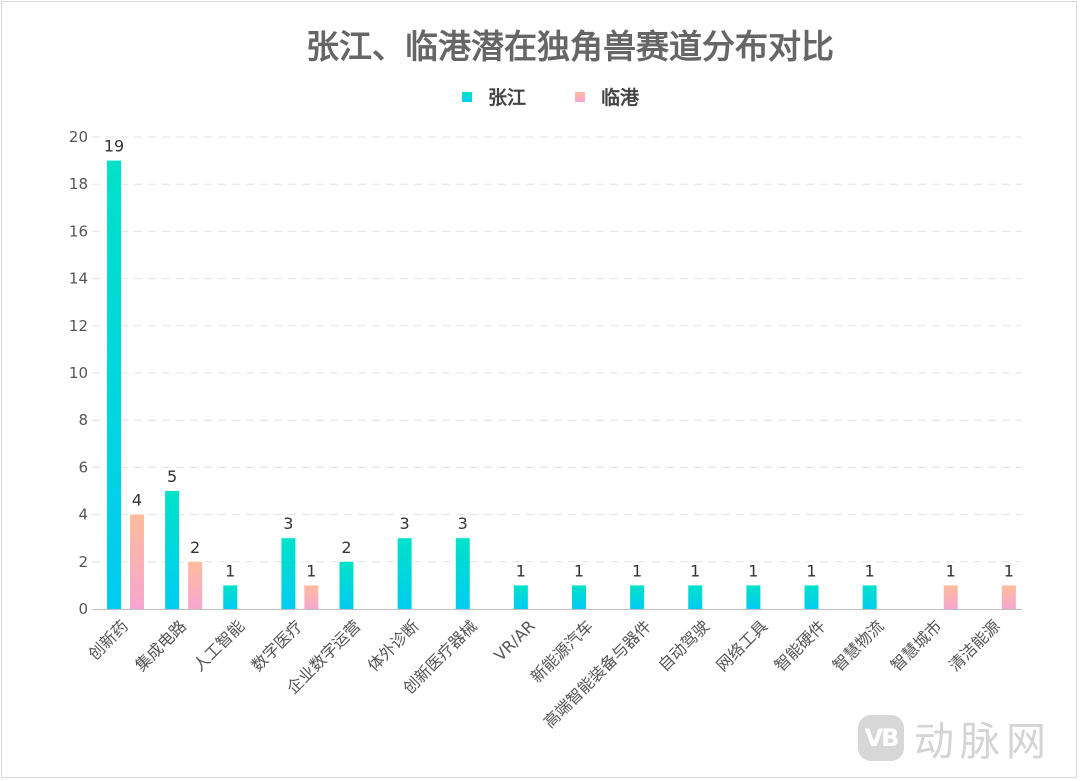 This screenshot has width=1080, height=781. What do you see at coordinates (83, 562) in the screenshot?
I see `y-tick-label: 2` at bounding box center [83, 562].